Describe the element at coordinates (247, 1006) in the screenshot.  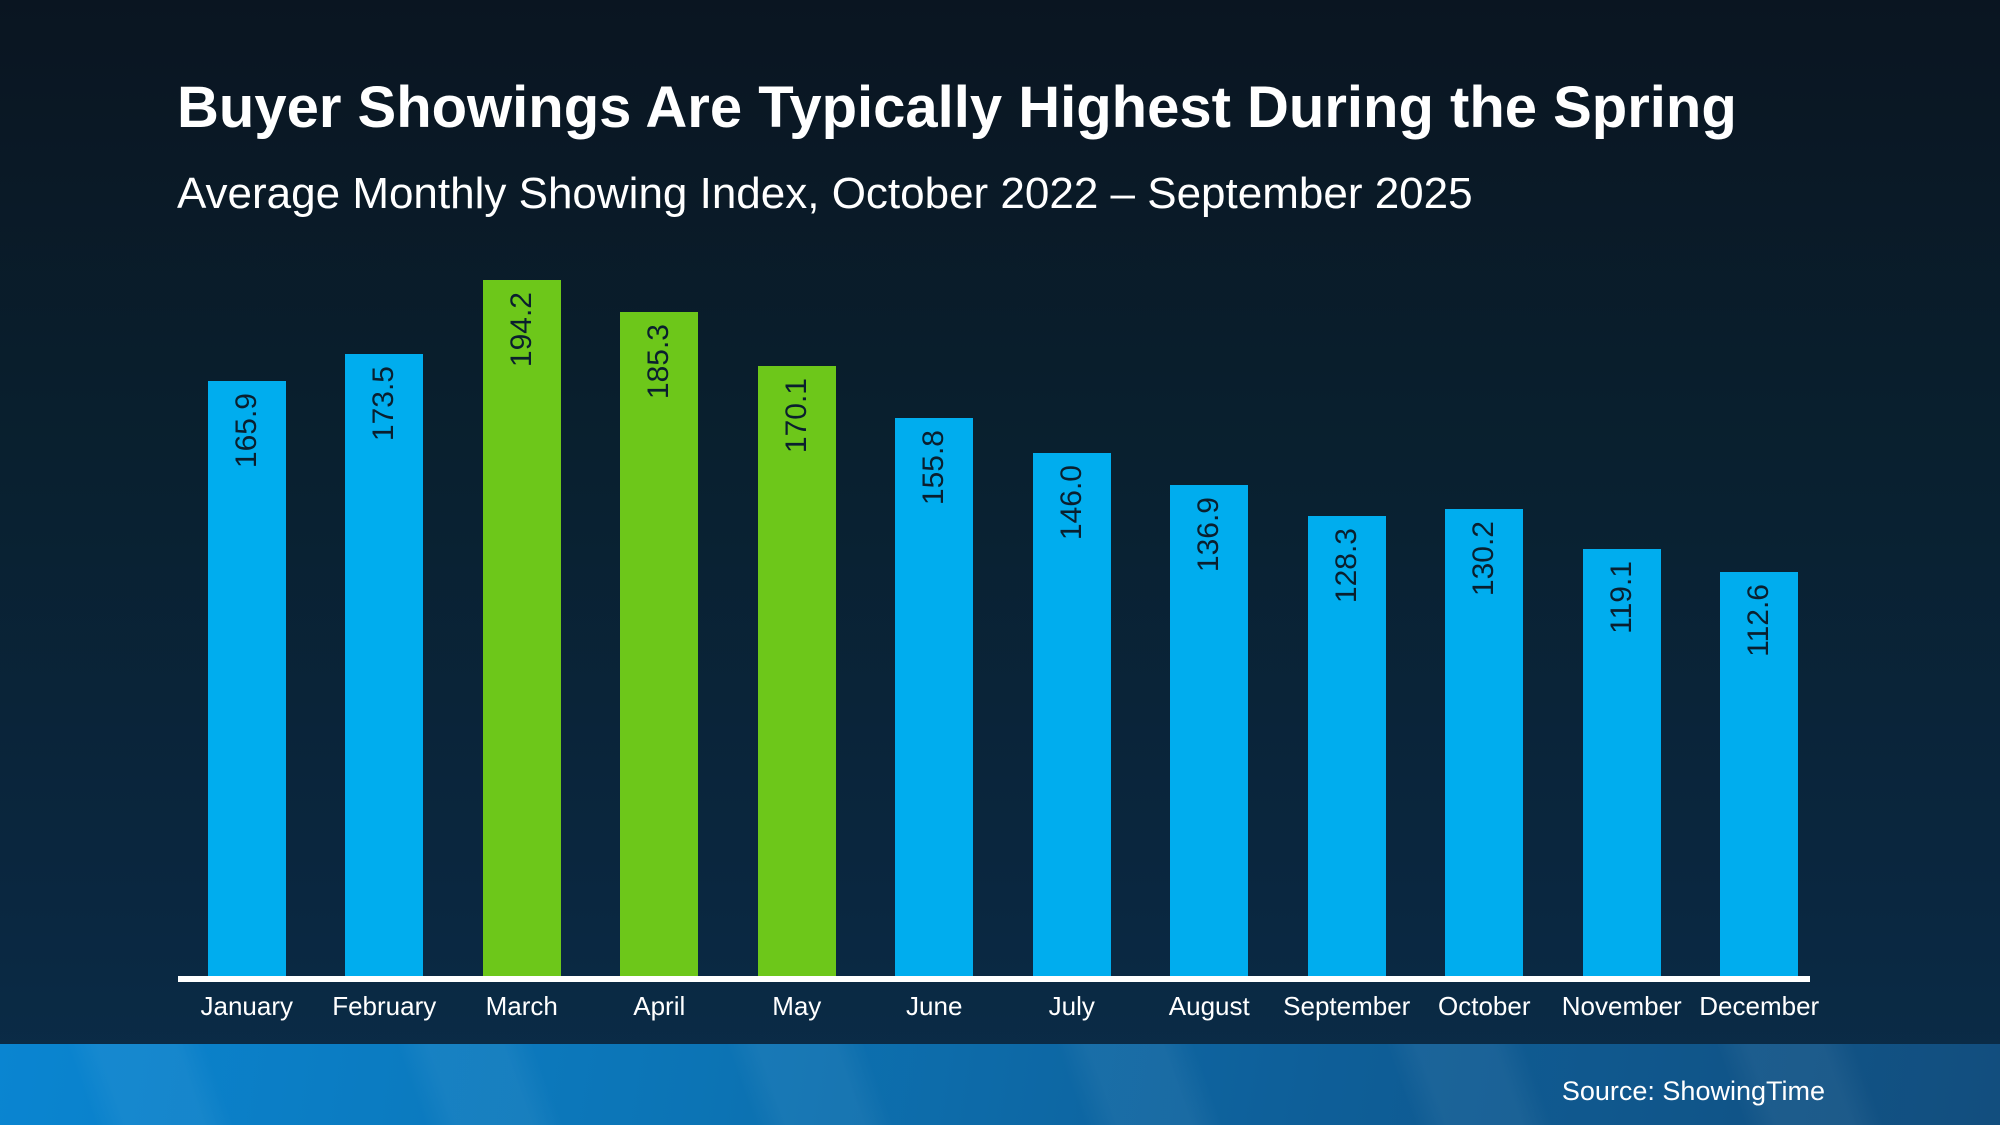
I see `month-label-january: January` at that location.